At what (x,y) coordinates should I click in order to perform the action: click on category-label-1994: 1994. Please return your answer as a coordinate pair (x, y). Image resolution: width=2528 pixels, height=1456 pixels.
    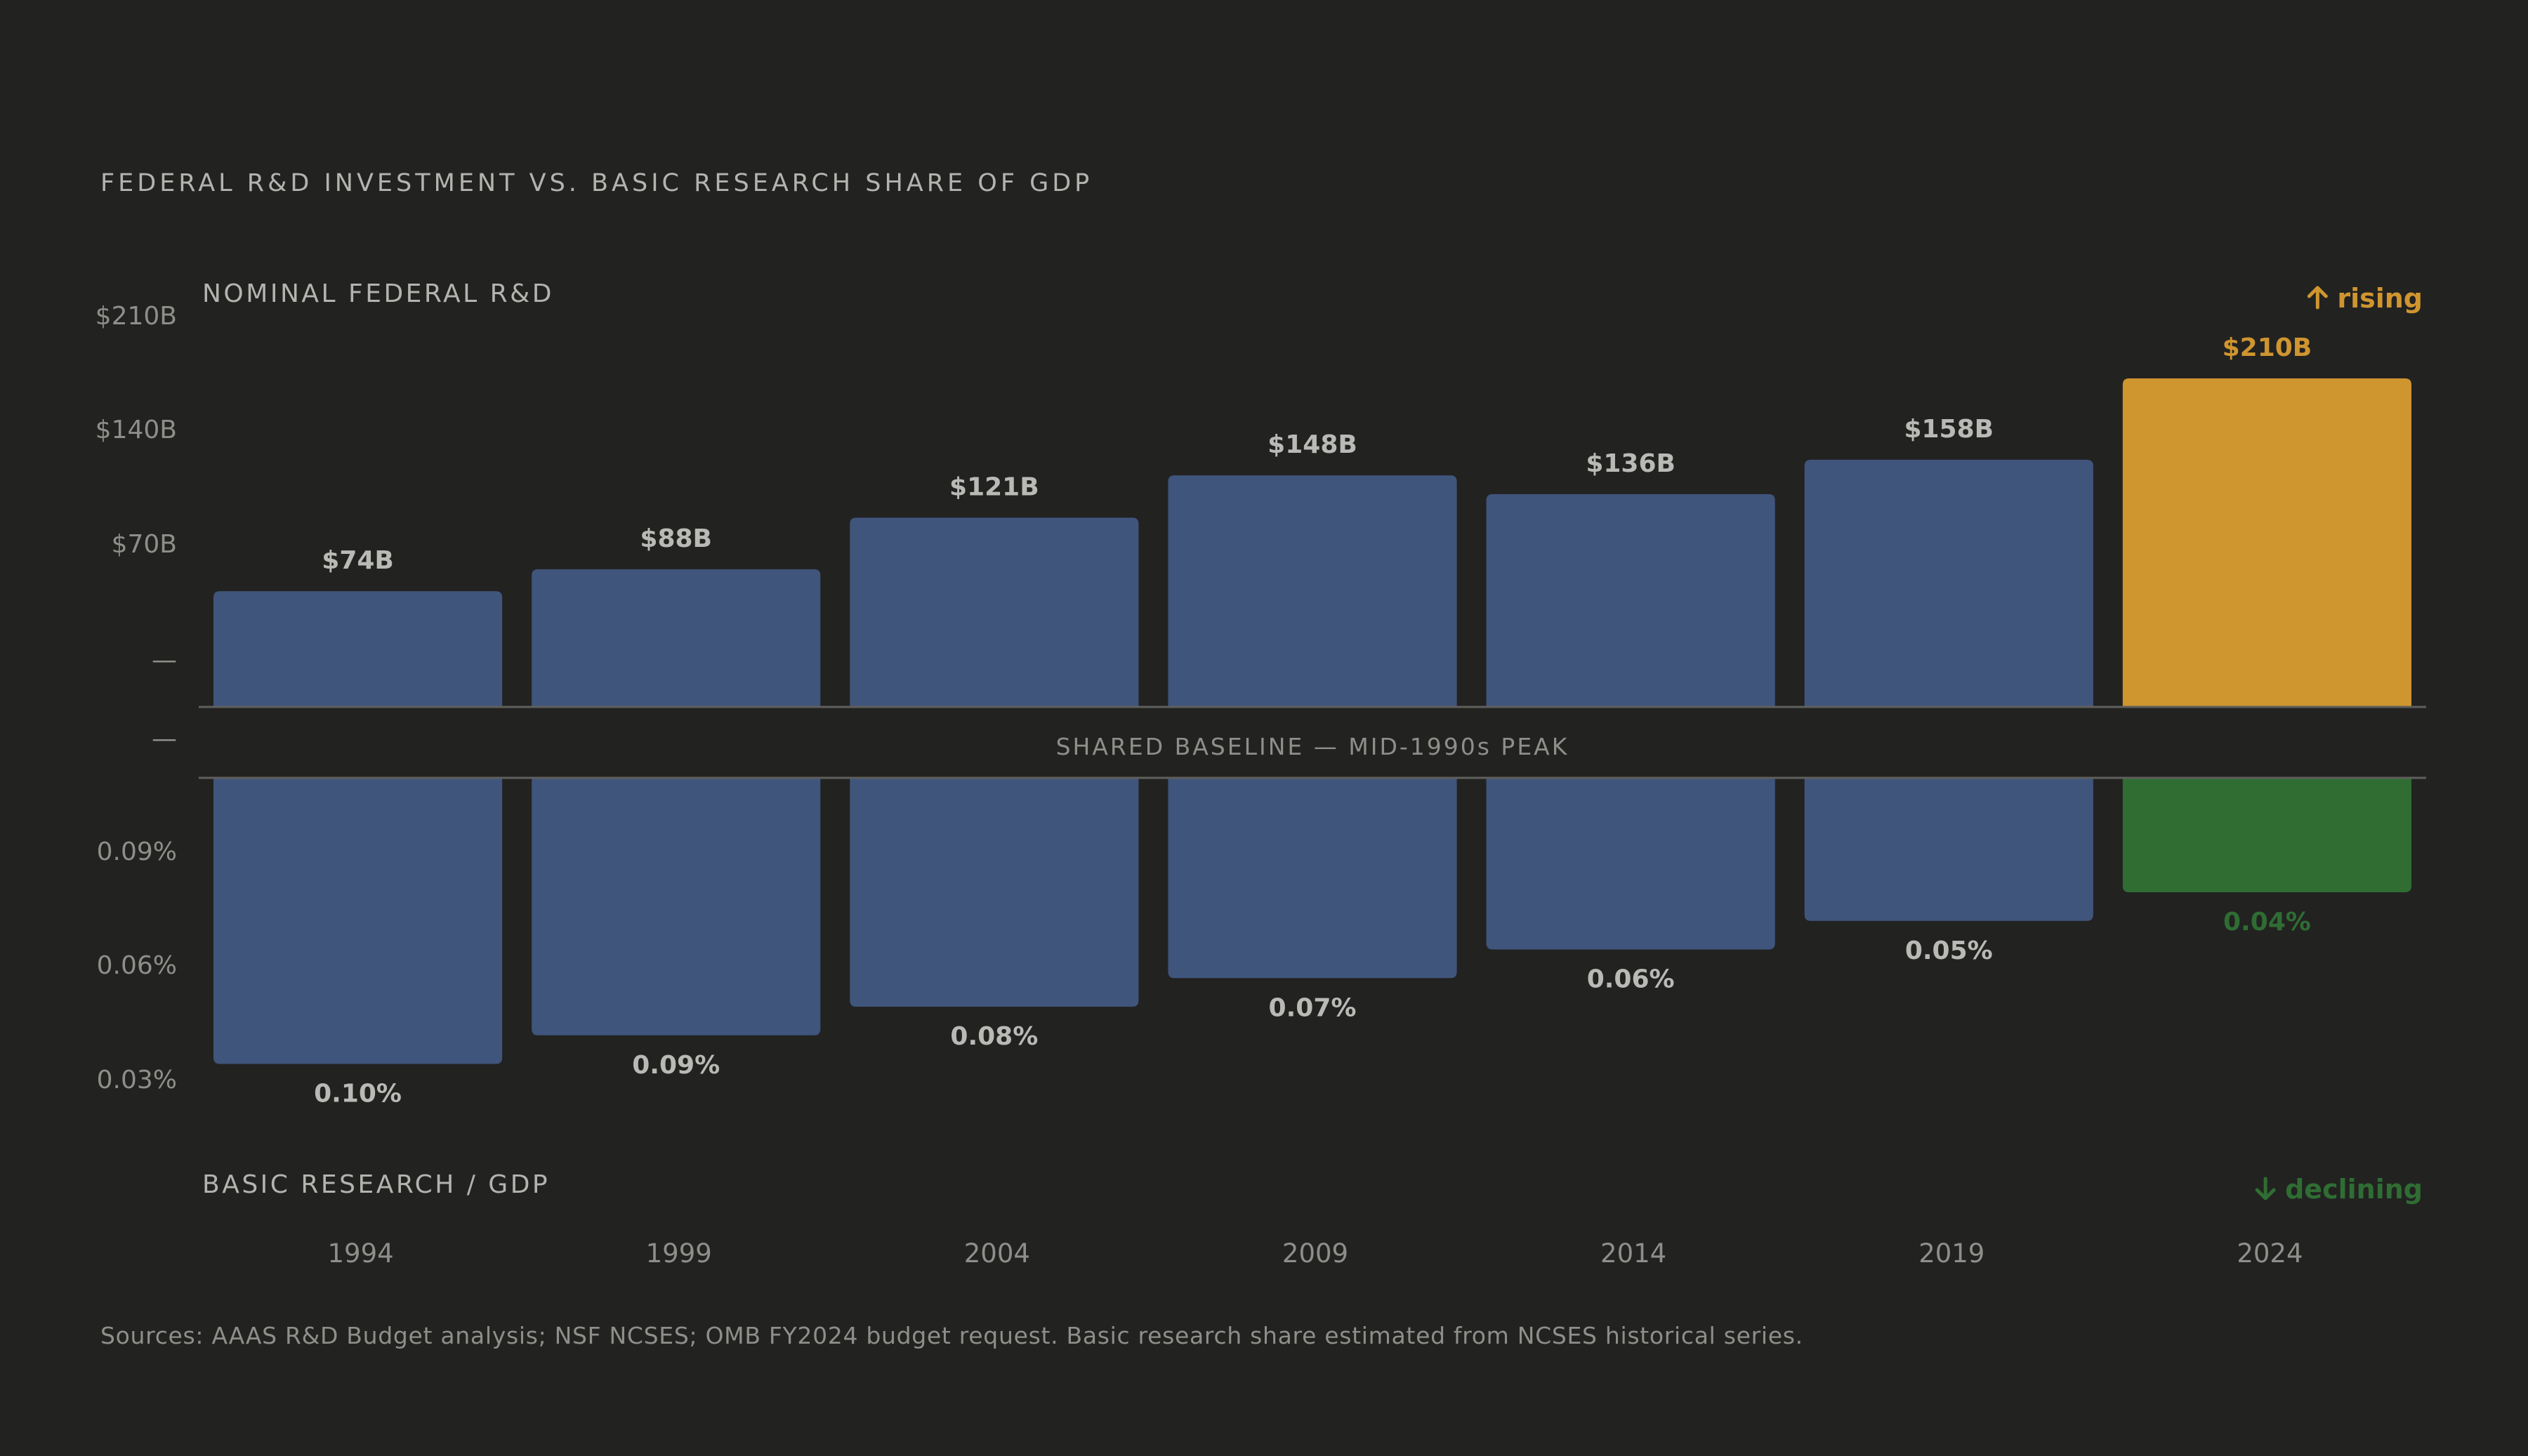
    Looking at the image, I should click on (360, 1253).